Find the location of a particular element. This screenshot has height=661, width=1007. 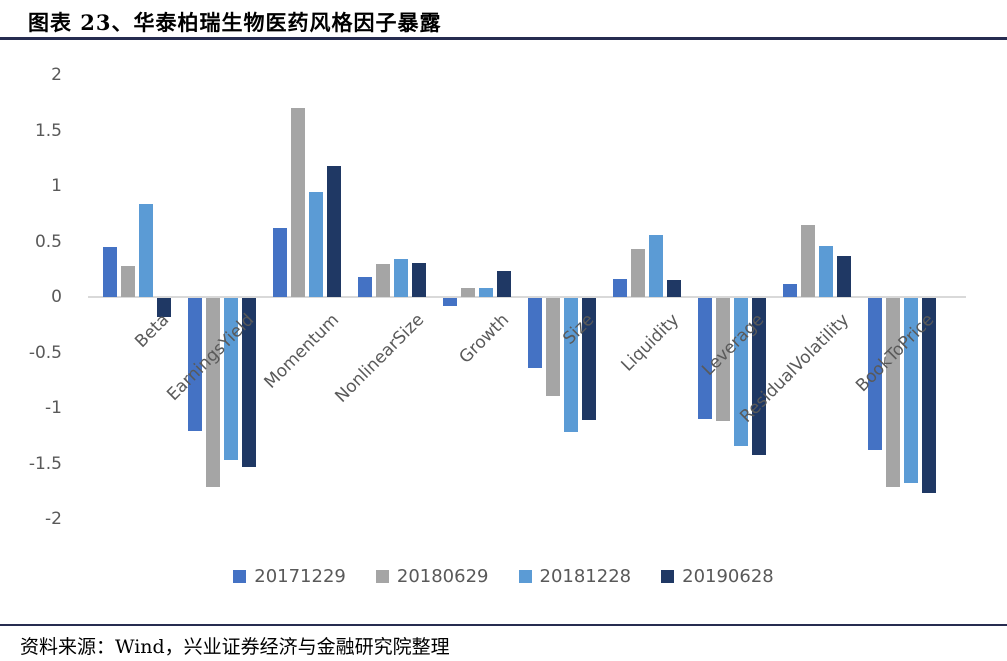

x-axis-line is located at coordinates (527, 297).